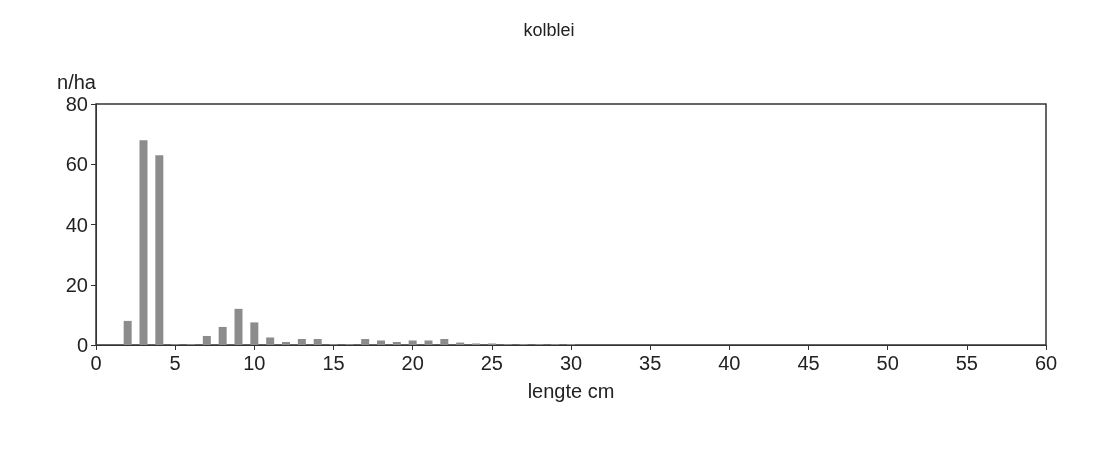  I want to click on x-tick-label: 55, so click(966, 363).